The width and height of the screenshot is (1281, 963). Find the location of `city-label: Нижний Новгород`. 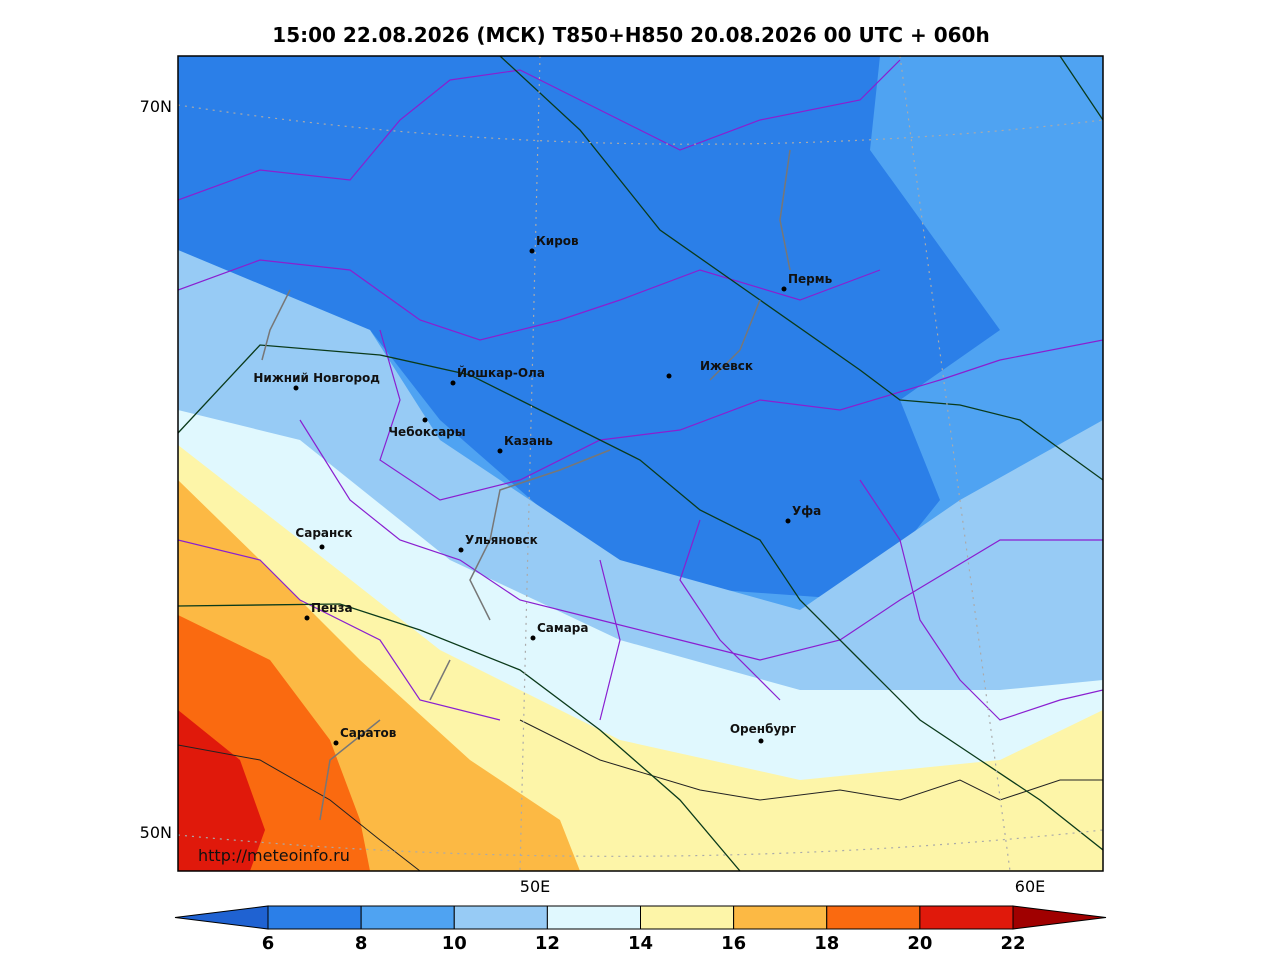

city-label: Нижний Новгород is located at coordinates (316, 378).